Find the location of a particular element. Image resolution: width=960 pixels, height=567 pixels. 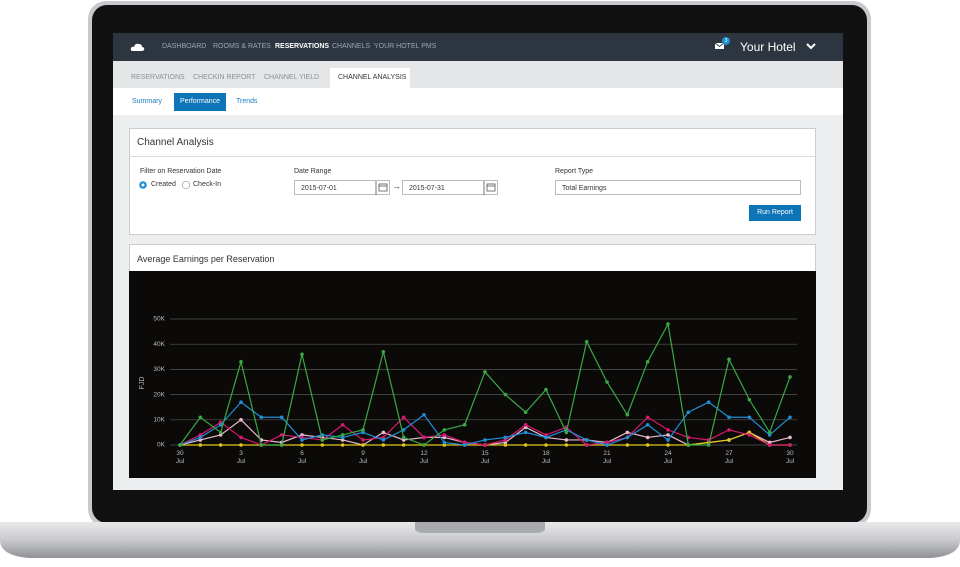

subtab: Trends is located at coordinates (247, 101).